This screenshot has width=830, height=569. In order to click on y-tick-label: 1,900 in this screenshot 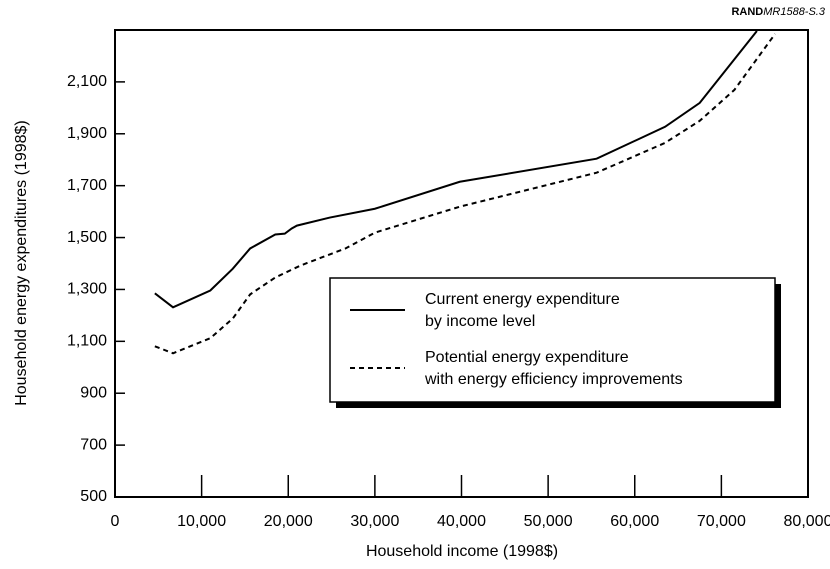, I will do `click(87, 133)`.